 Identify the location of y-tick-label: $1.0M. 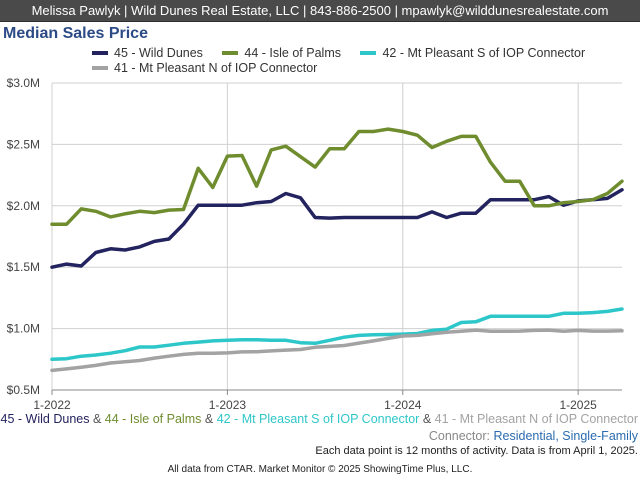
(23, 329).